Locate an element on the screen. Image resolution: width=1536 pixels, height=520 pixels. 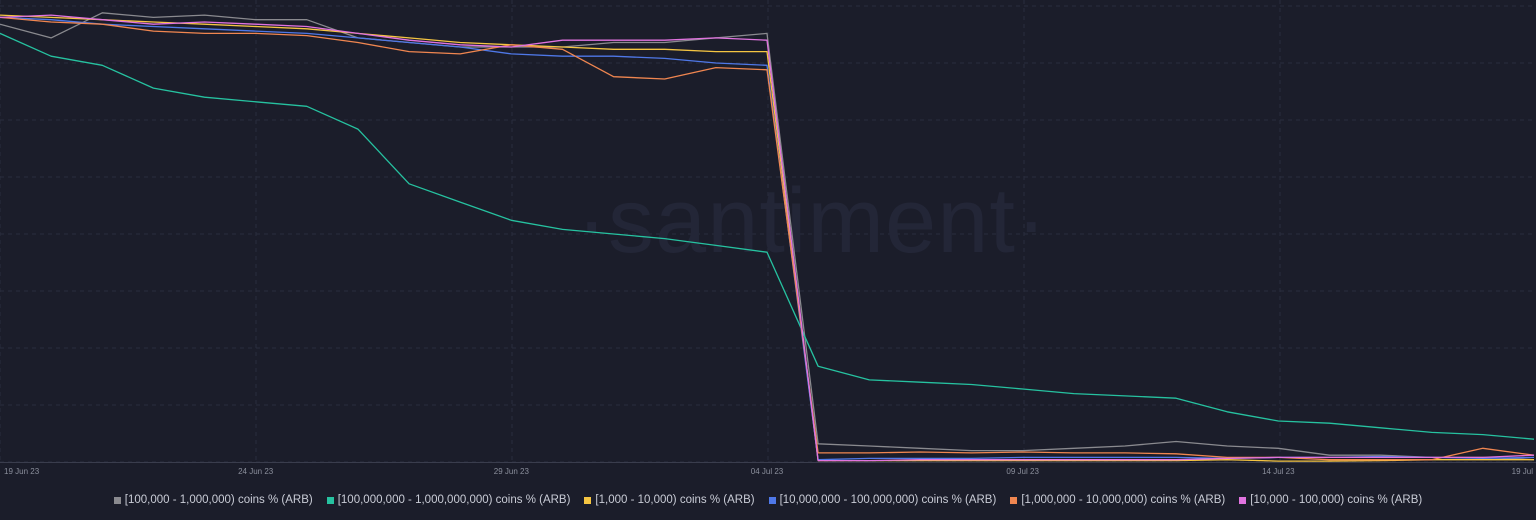
legend-label: [1,000 - 10,000) coins % (ARB) is located at coordinates (675, 500).